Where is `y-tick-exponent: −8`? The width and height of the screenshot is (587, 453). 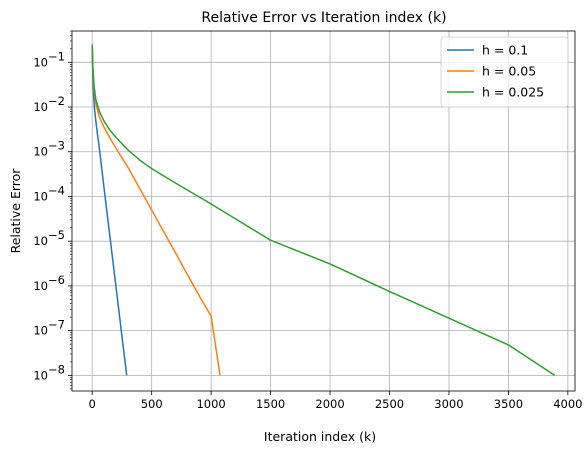
y-tick-exponent: −8 is located at coordinates (56, 369).